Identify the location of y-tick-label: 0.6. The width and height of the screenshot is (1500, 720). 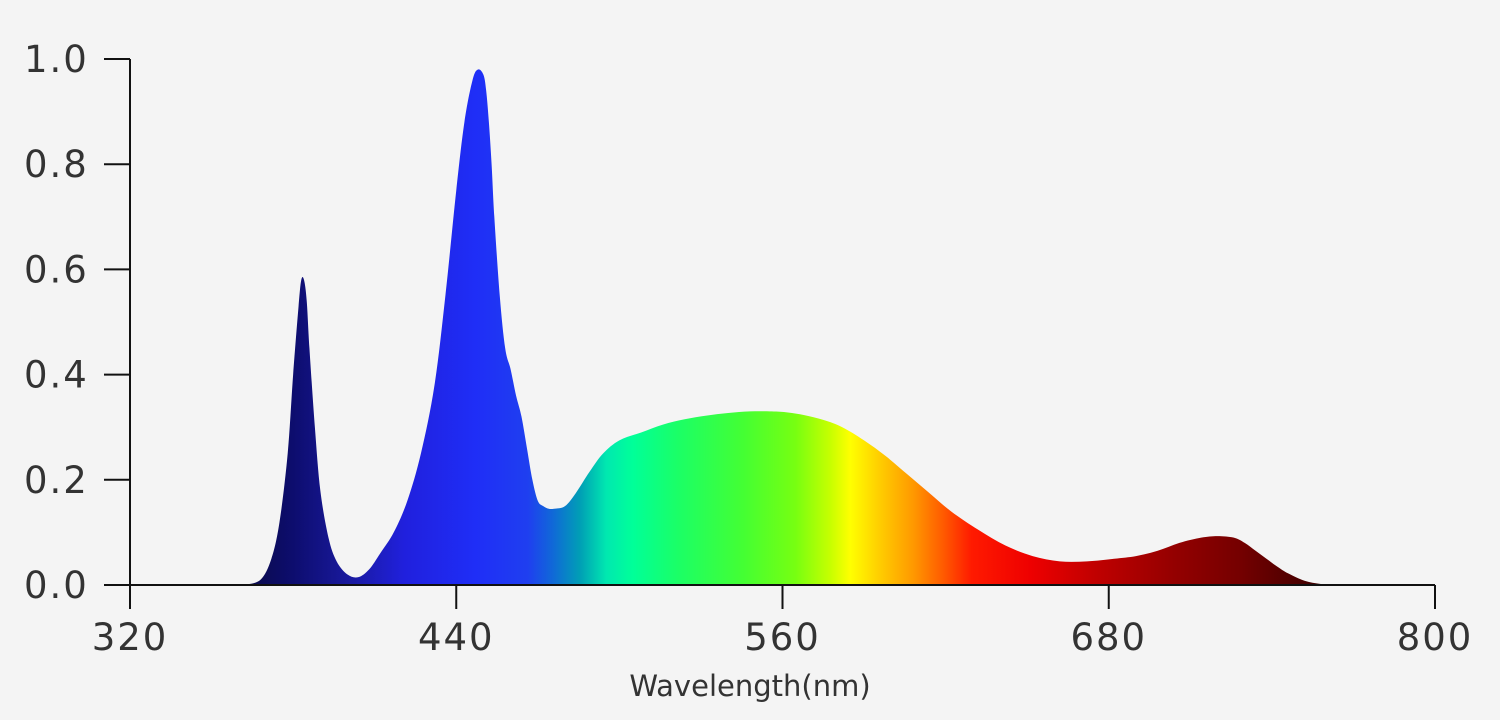
(56, 269).